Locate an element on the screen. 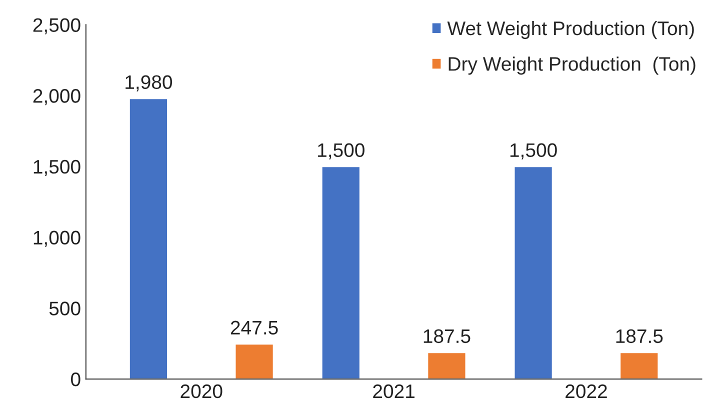  y-tick-label: 2,000 is located at coordinates (56, 97).